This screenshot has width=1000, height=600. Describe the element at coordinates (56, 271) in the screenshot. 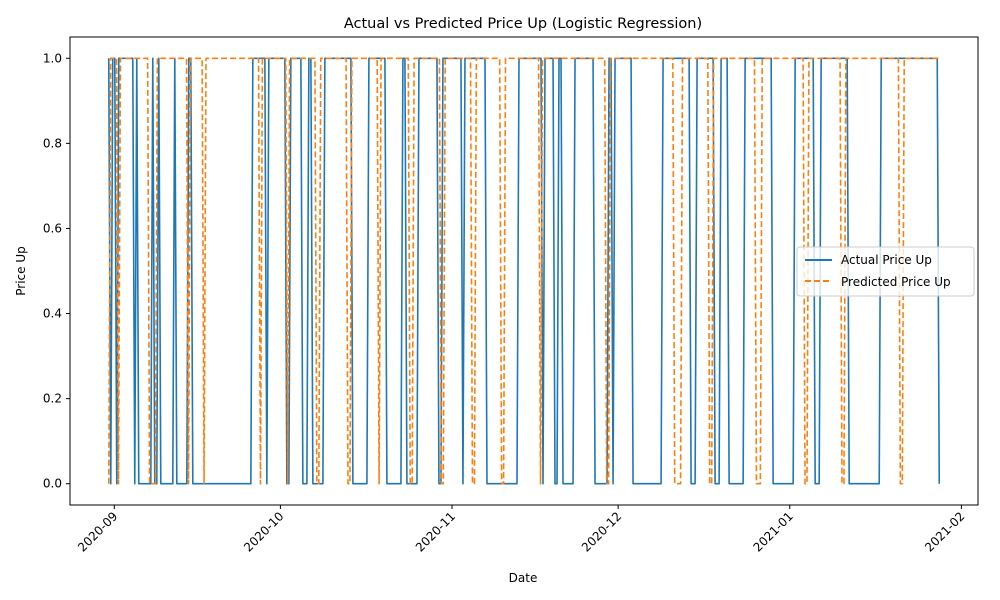

I see `y-axis: 0.0 0.2 0.4 0.6 0.8 1.0` at that location.